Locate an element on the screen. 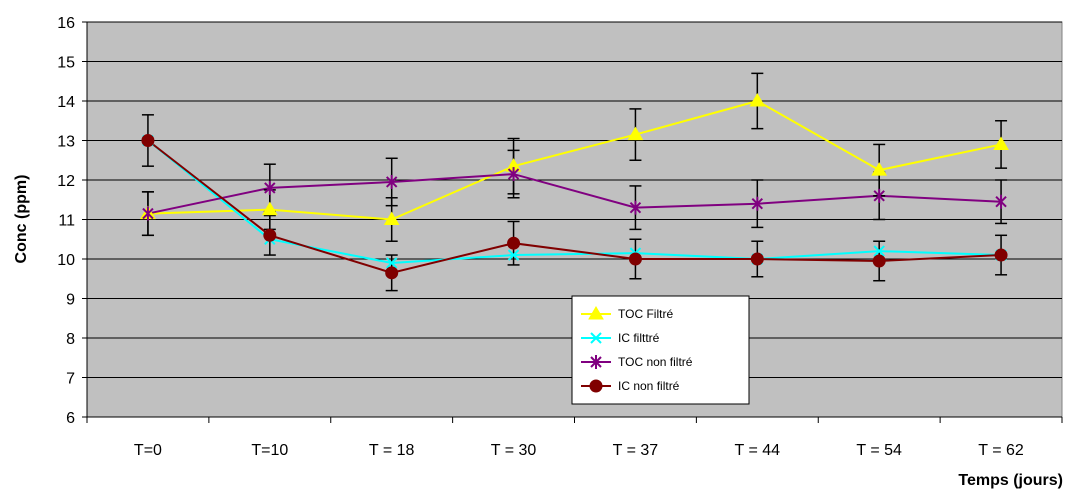 The height and width of the screenshot is (493, 1080). x-tick-label: T = 62 is located at coordinates (1001, 450).